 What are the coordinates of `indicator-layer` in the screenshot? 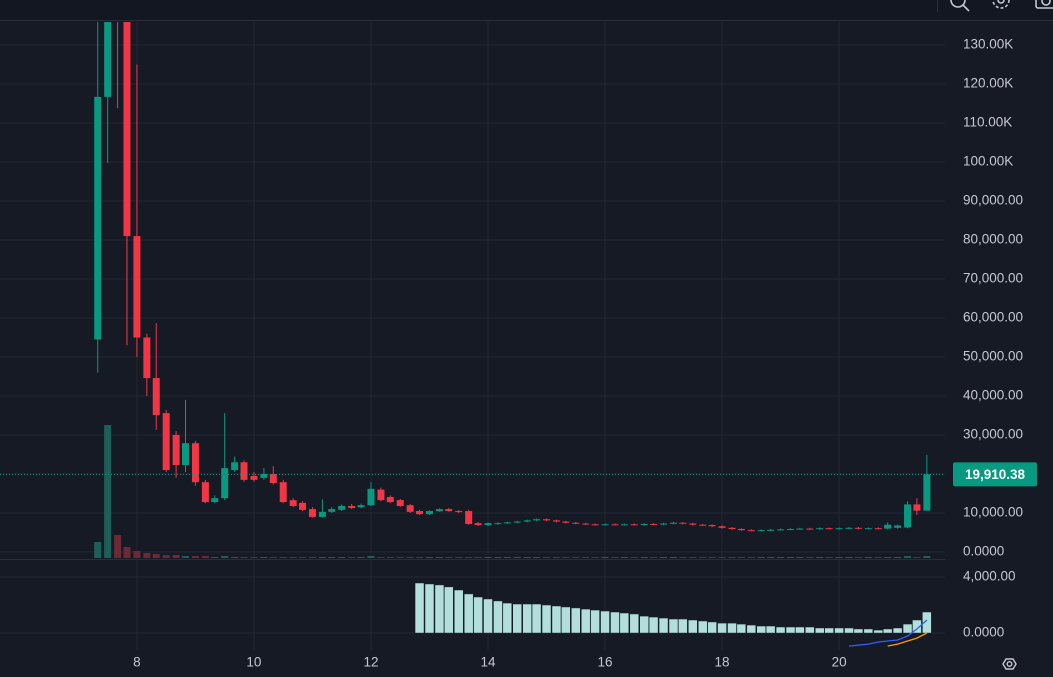 It's located at (673, 614).